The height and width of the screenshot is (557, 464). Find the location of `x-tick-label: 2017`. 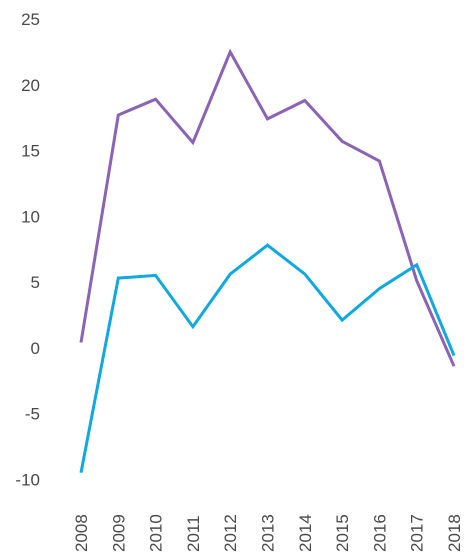

x-tick-label: 2017 is located at coordinates (417, 533).